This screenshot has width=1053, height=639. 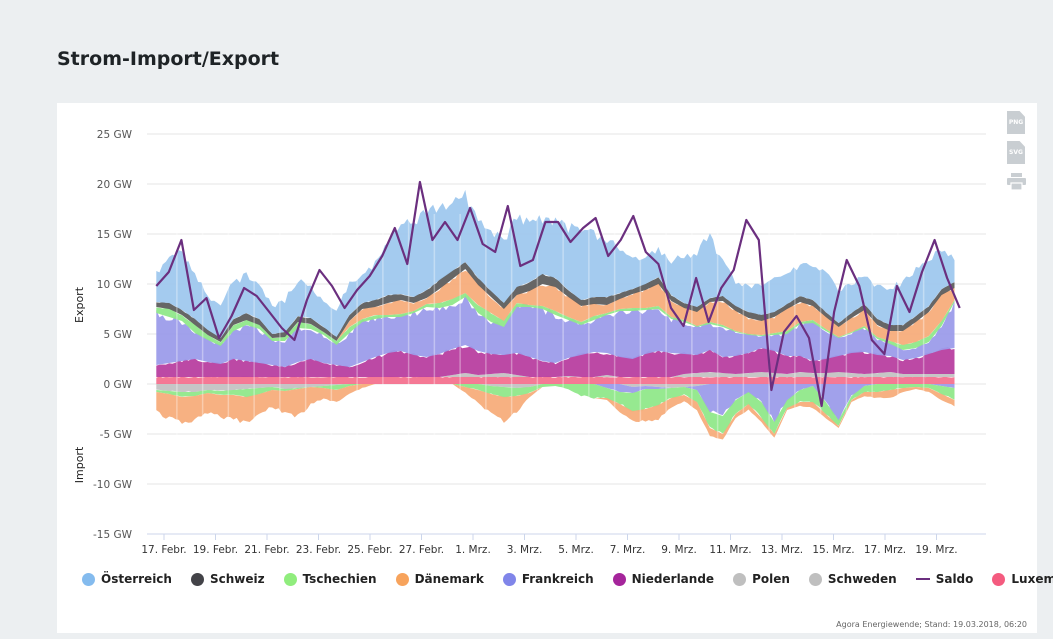 What do you see at coordinates (555, 331) in the screenshot?
I see `area-frankreich-pos` at bounding box center [555, 331].